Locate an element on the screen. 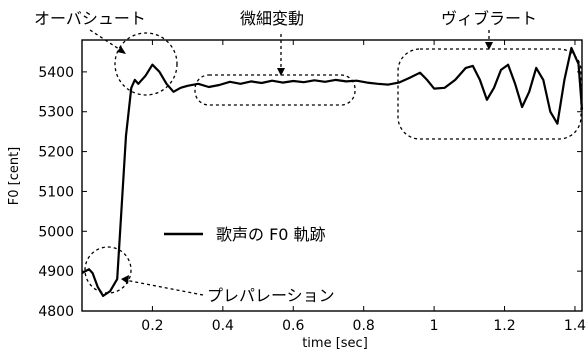  vibrato-box is located at coordinates (489, 94).